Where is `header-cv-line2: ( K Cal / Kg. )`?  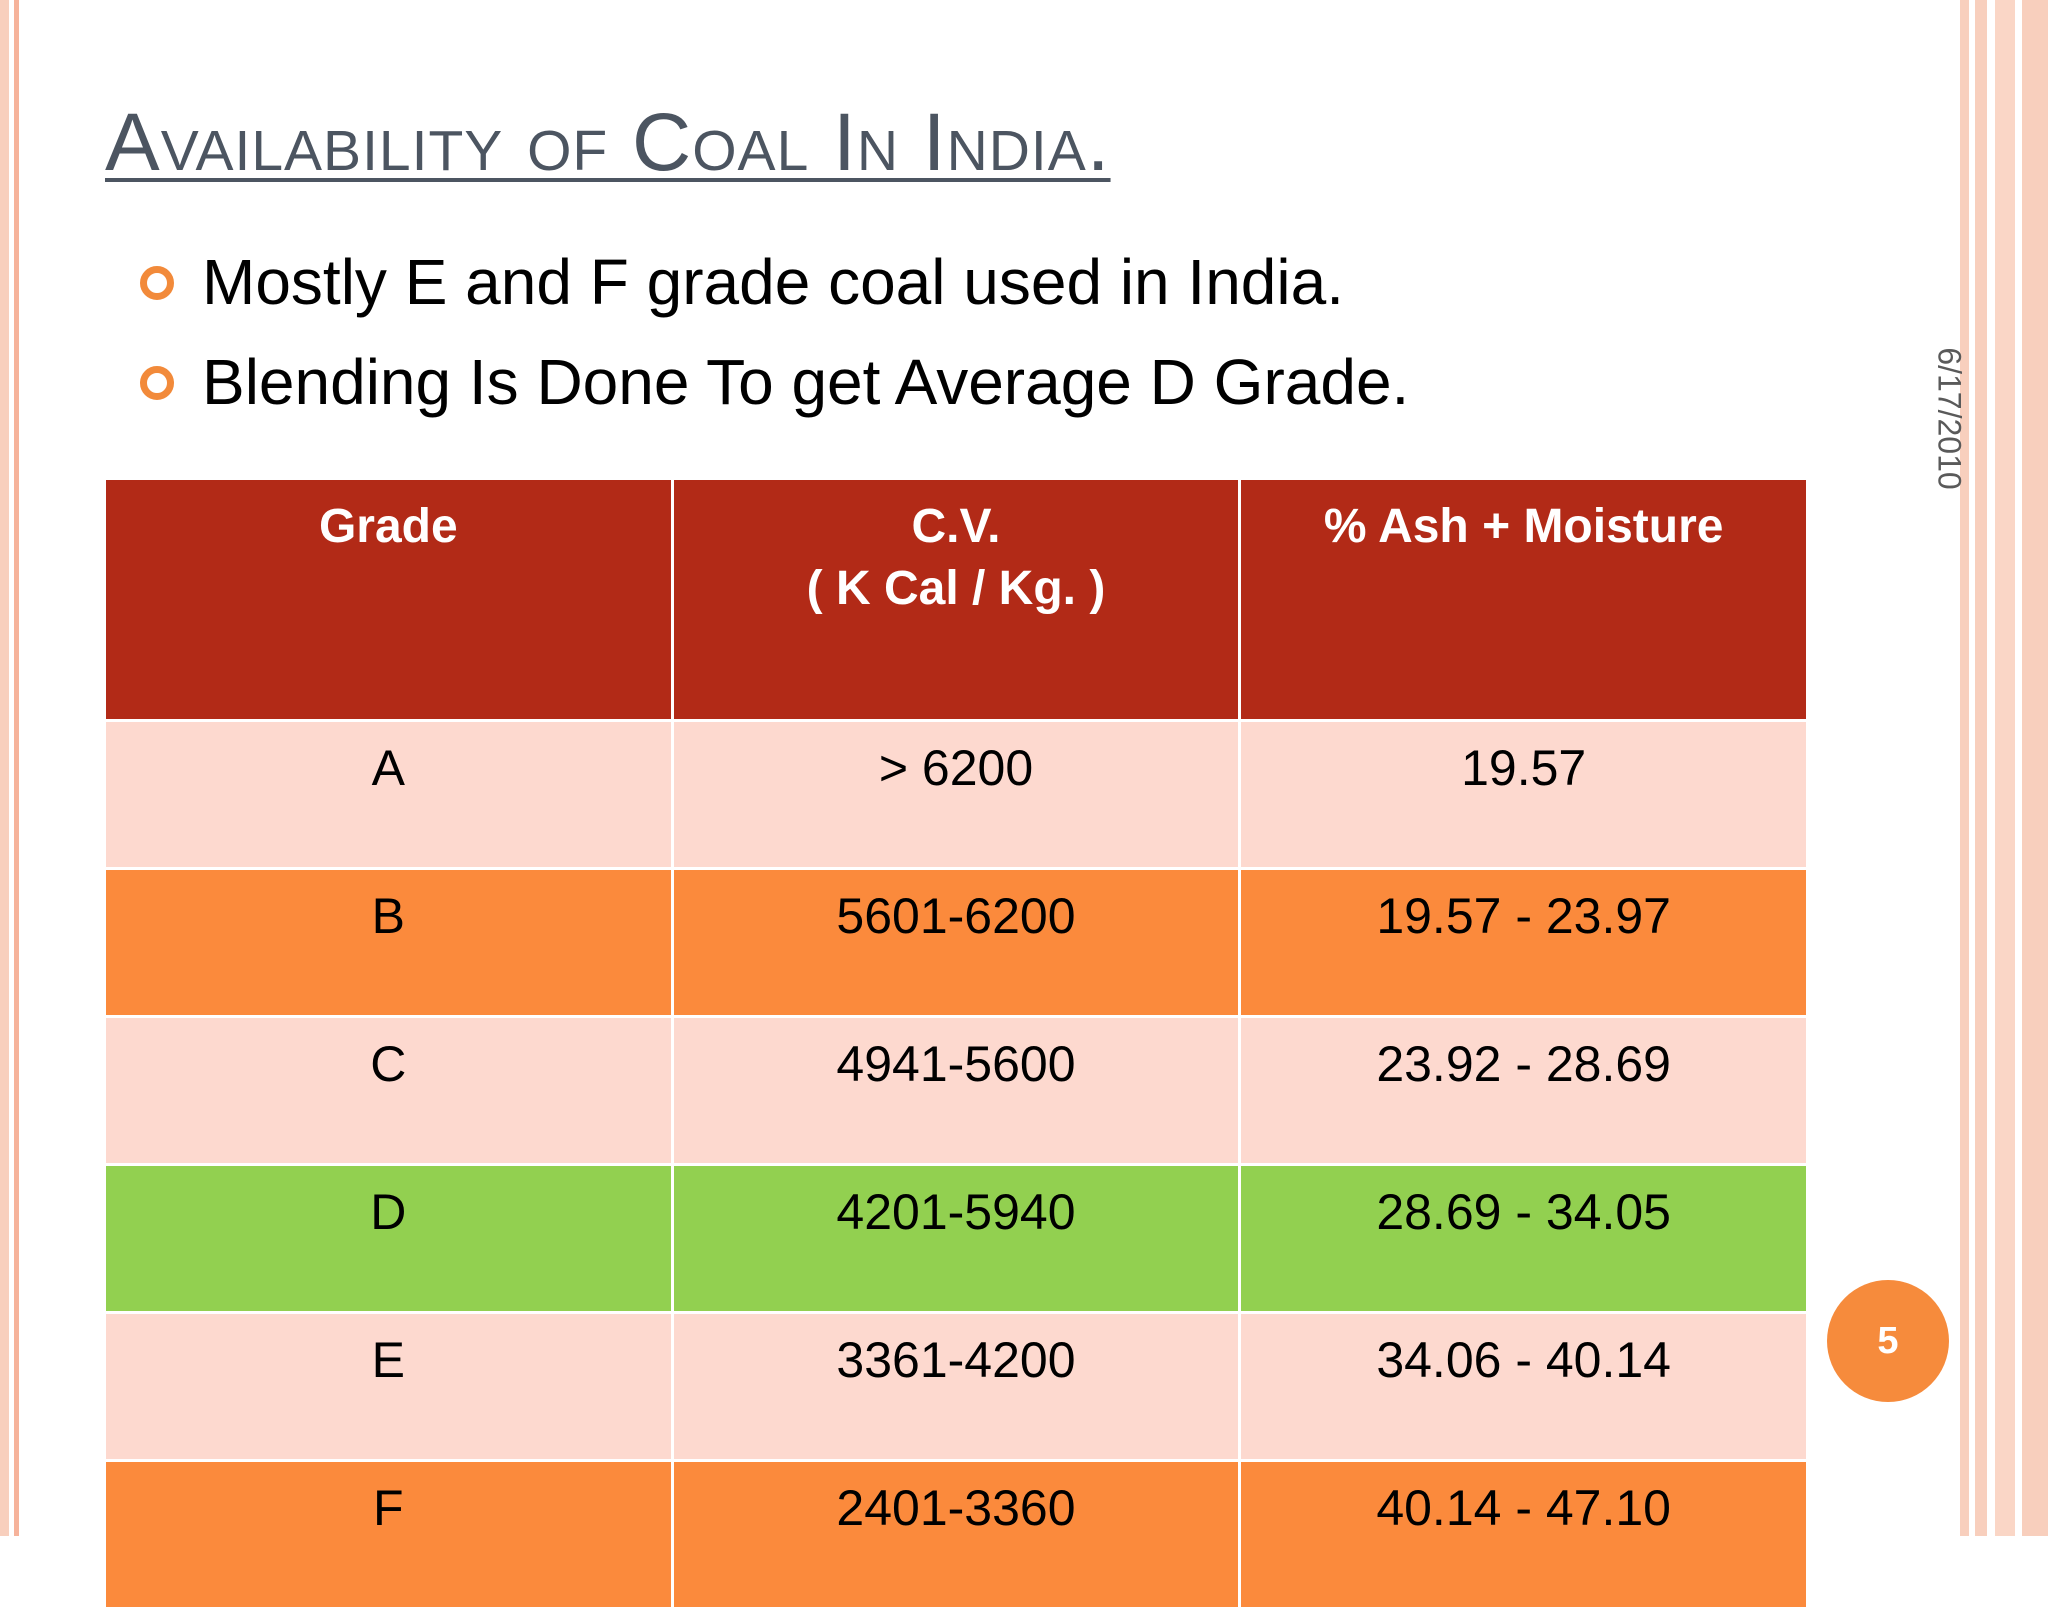
header-cv-line2: ( K Cal / Kg. ) is located at coordinates (956, 588).